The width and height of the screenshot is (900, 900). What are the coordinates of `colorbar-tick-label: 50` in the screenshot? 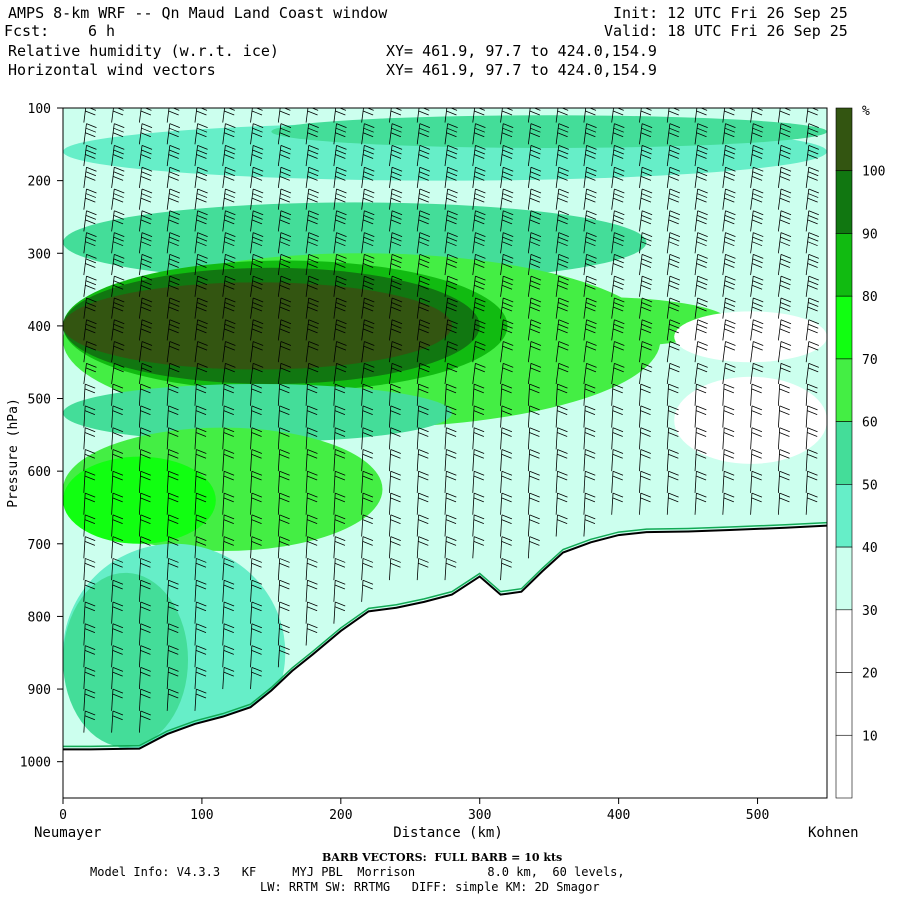 It's located at (870, 485).